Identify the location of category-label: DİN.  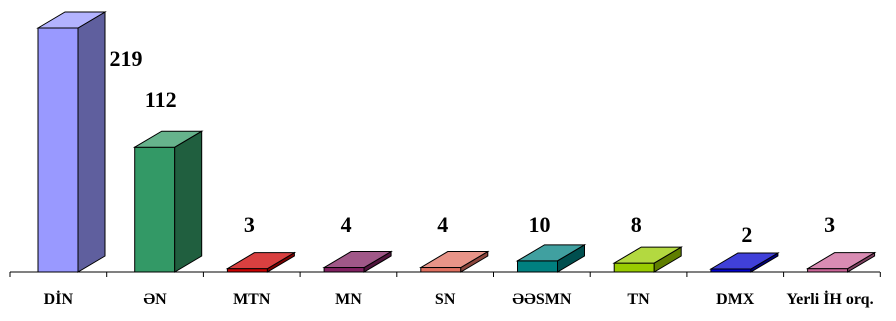
(59, 298).